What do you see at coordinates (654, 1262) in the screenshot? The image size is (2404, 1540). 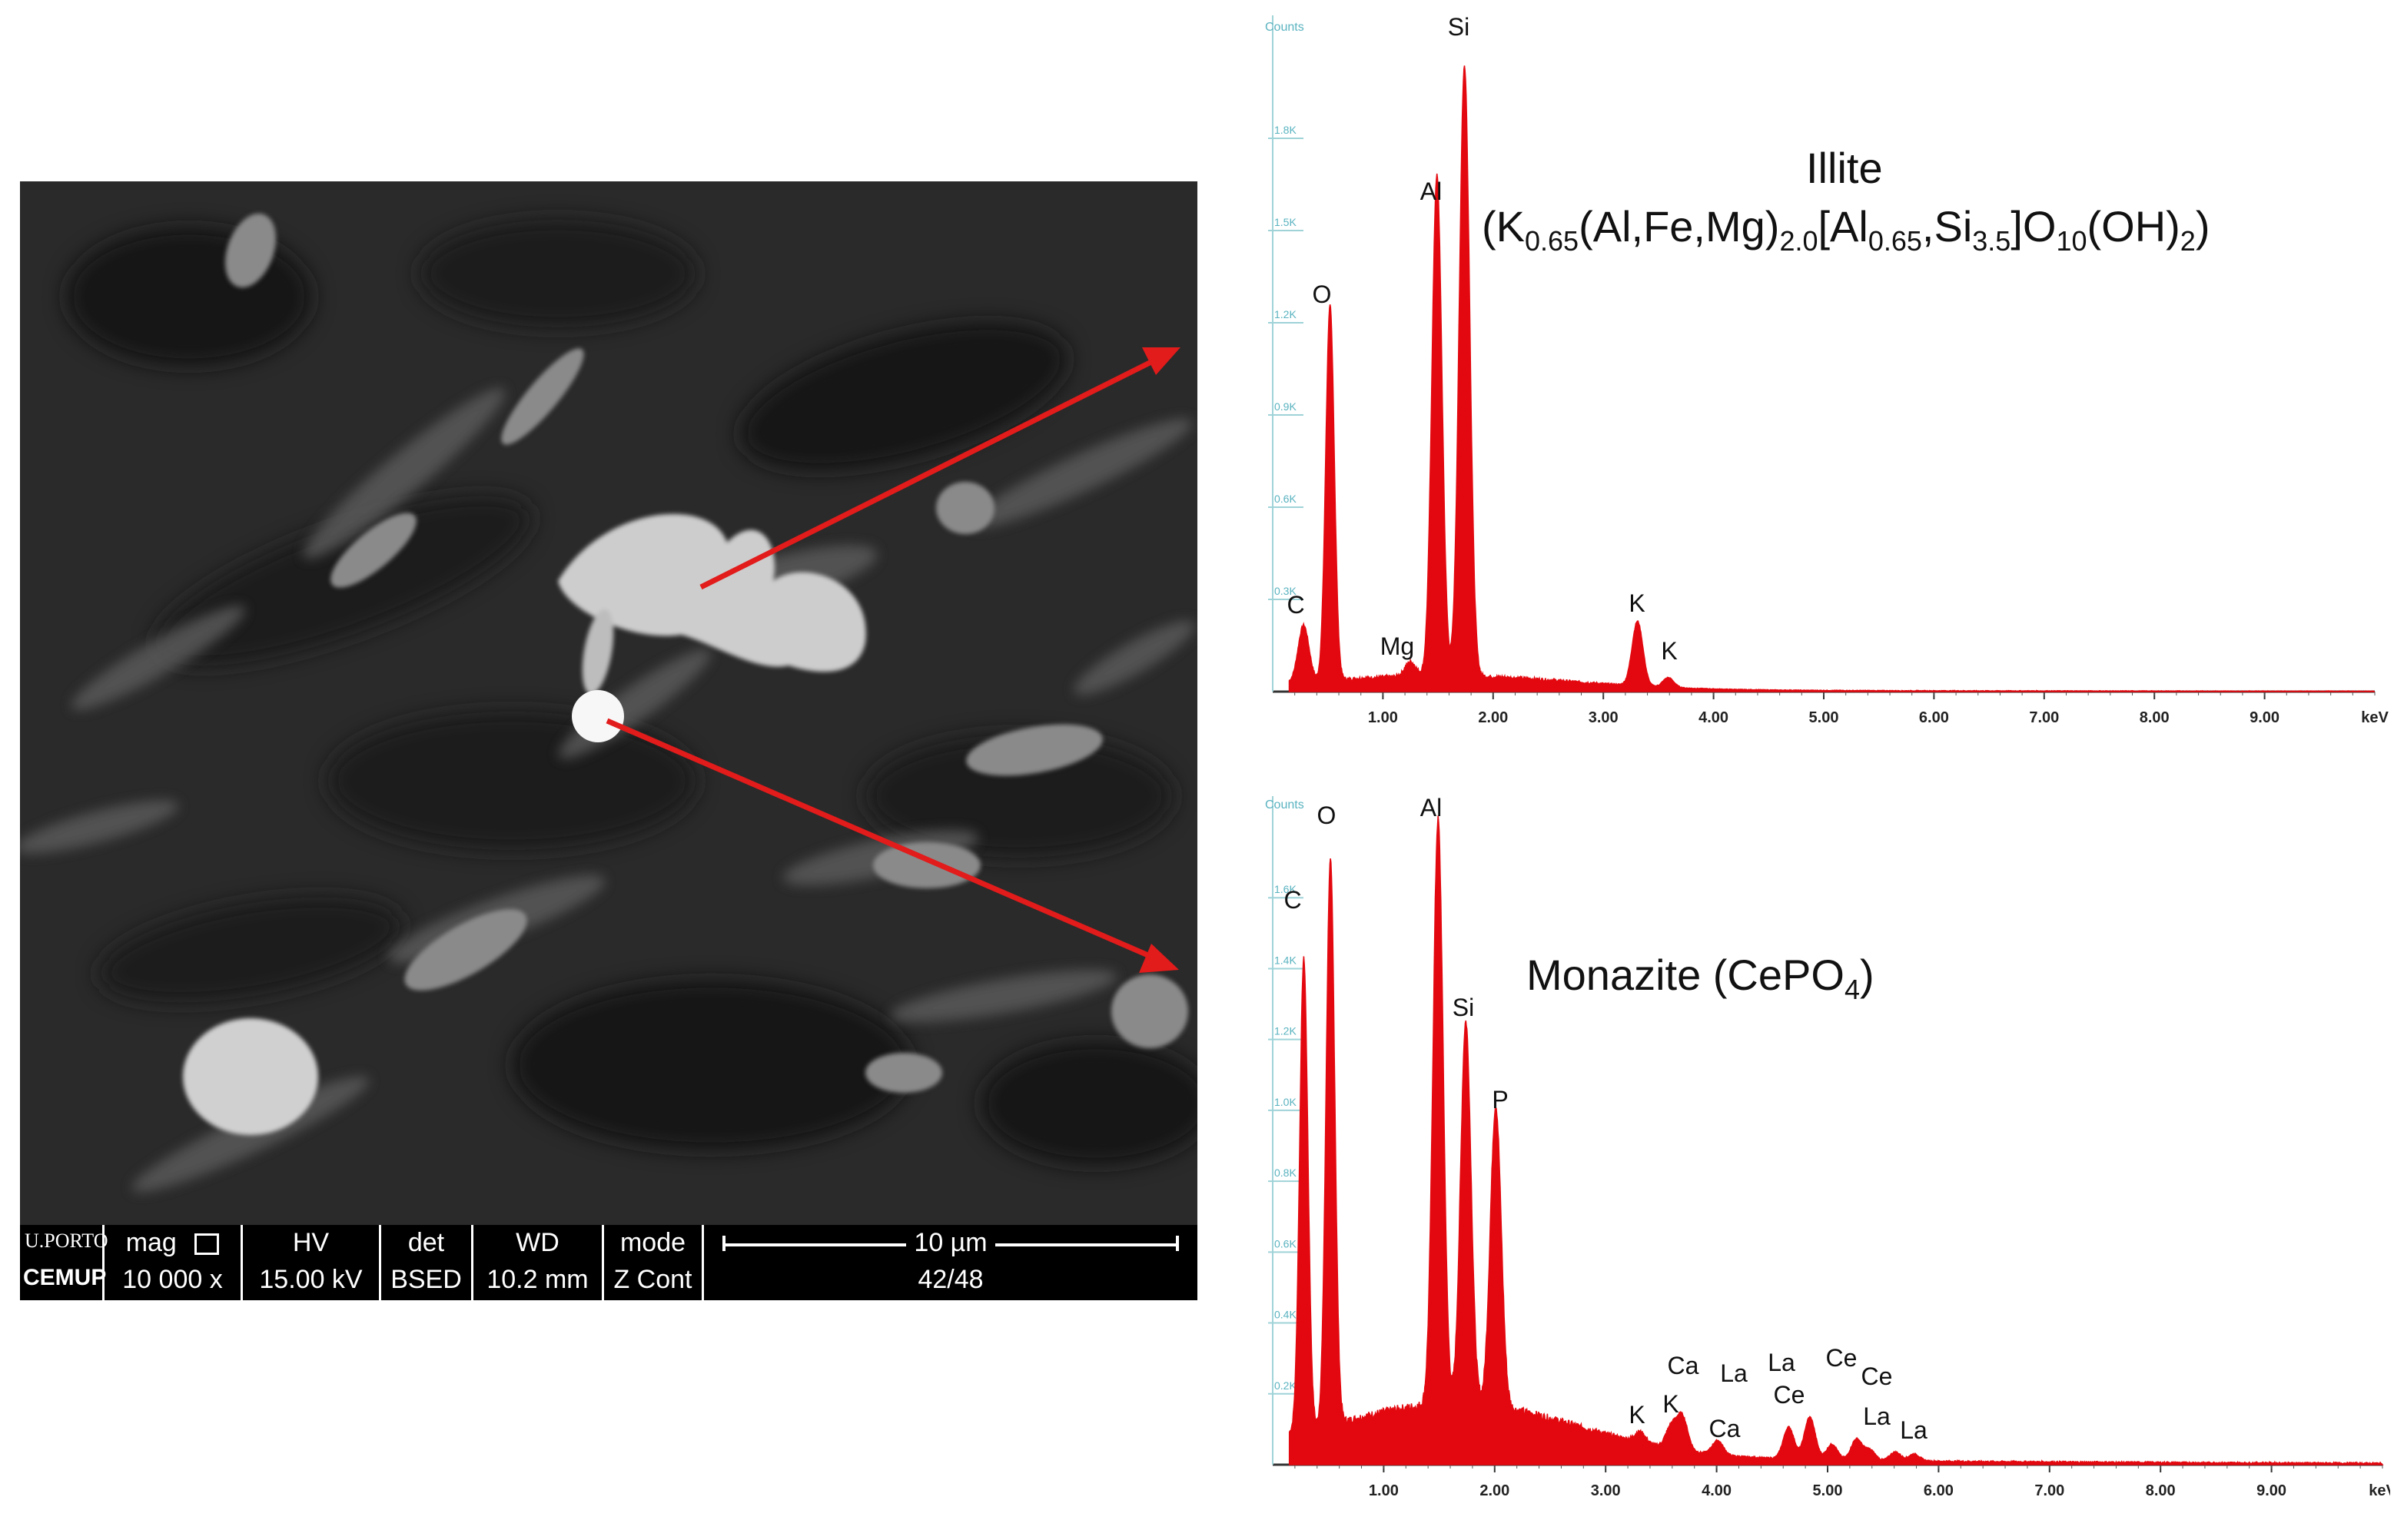 I see `mode-cell: mode Z Cont` at bounding box center [654, 1262].